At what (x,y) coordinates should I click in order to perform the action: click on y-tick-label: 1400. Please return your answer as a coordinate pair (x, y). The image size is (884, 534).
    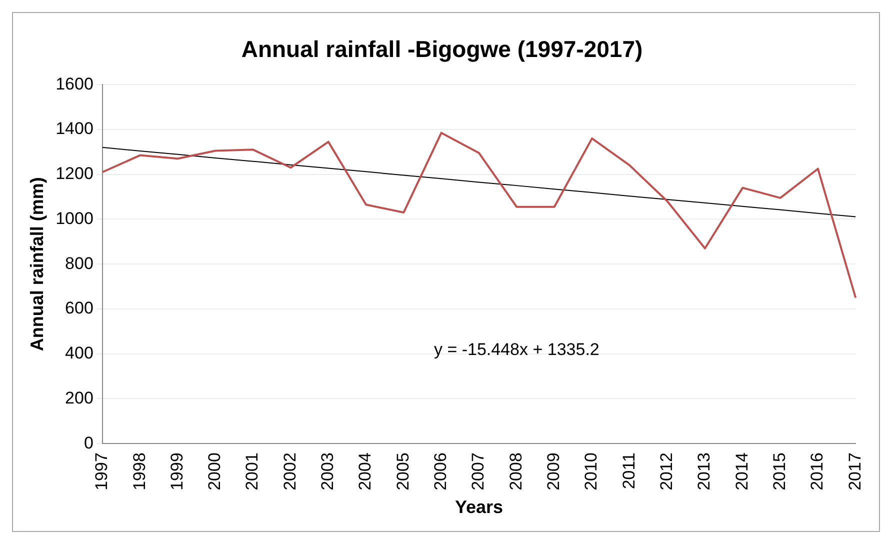
    Looking at the image, I should click on (75, 128).